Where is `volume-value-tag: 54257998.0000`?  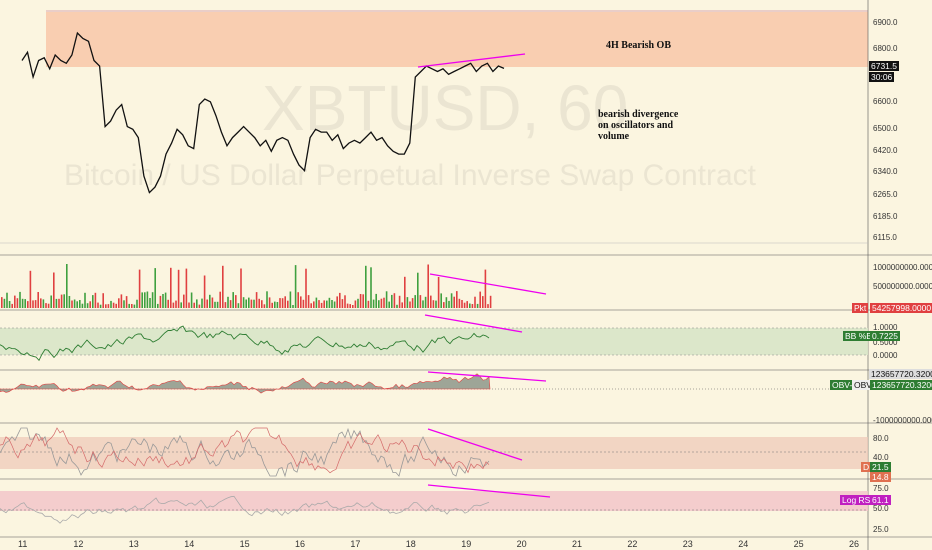
volume-value-tag: 54257998.0000 is located at coordinates (901, 308).